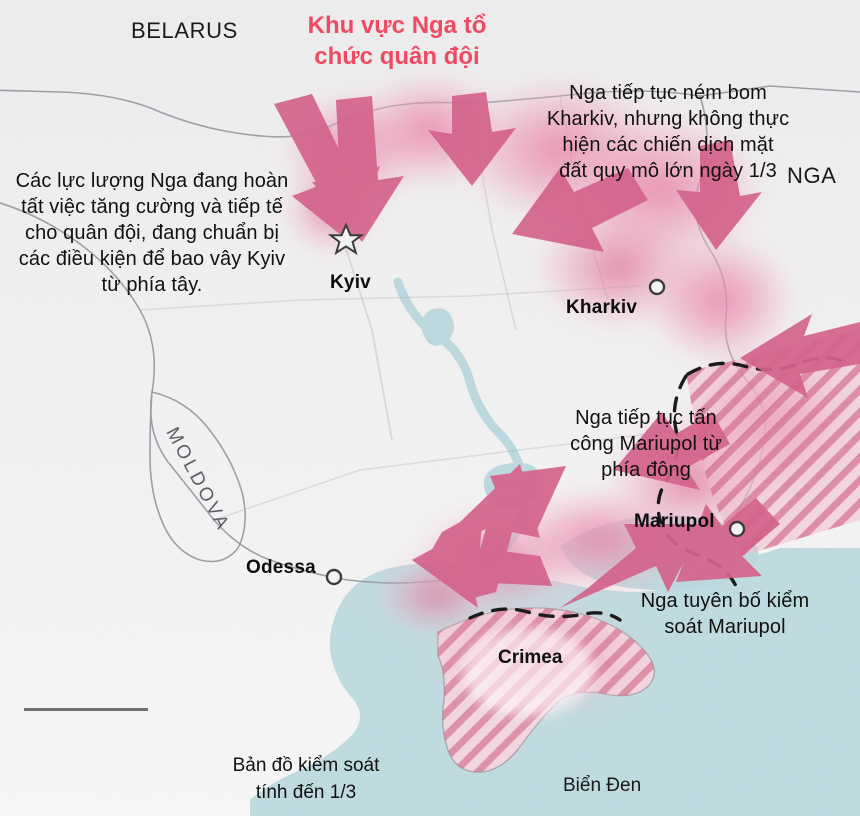  I want to click on arrow-donbas-westward, so click(672, 451).